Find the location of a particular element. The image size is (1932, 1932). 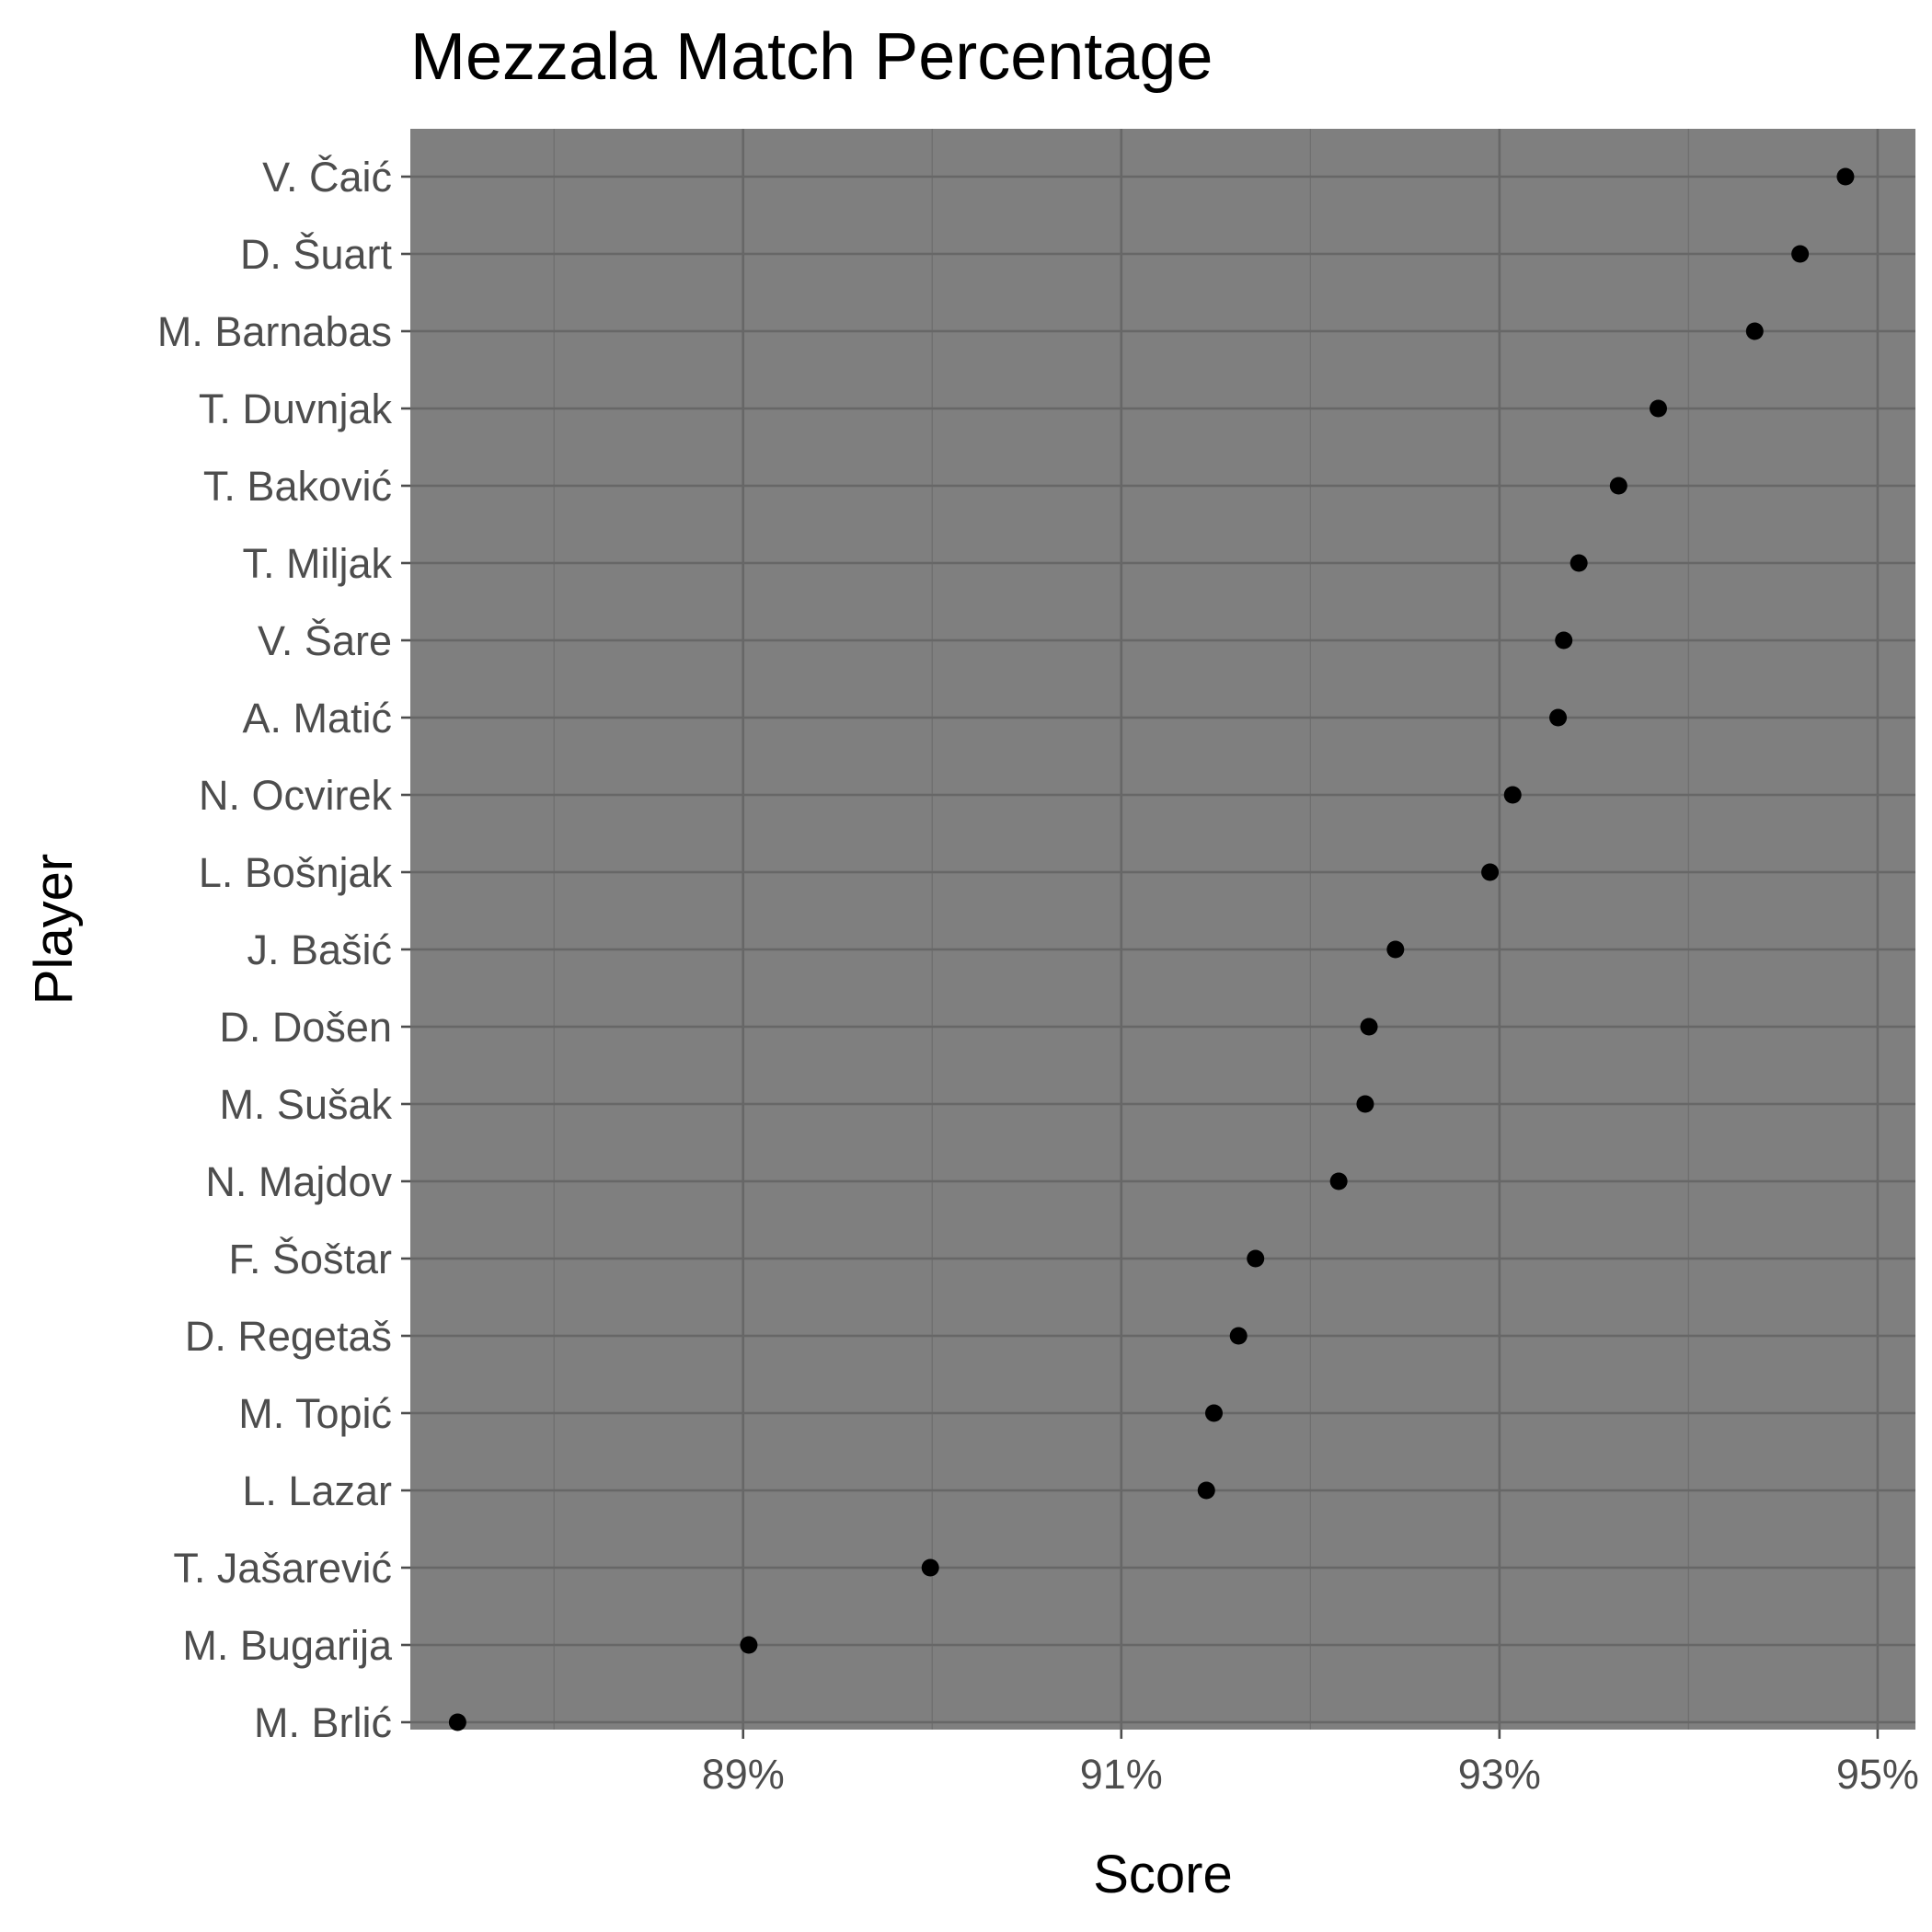

y-tick-label: F. Šoštar is located at coordinates (310, 1259).